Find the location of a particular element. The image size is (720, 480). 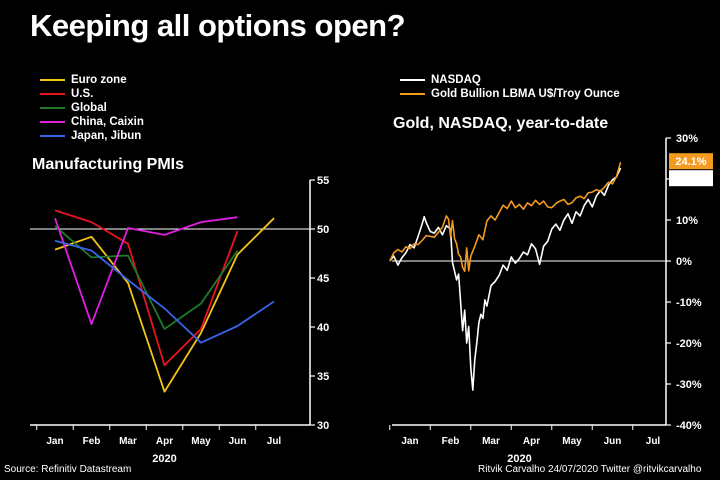

pmi-y-tick-label: 45 is located at coordinates (323, 279).